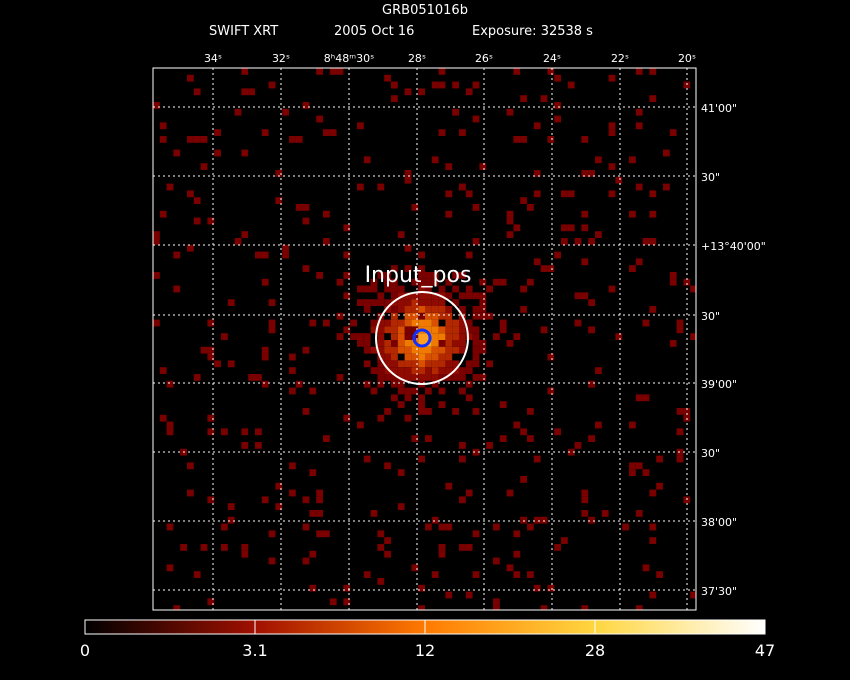  What do you see at coordinates (687, 58) in the screenshot?
I see `ra-label: 20ˢ` at bounding box center [687, 58].